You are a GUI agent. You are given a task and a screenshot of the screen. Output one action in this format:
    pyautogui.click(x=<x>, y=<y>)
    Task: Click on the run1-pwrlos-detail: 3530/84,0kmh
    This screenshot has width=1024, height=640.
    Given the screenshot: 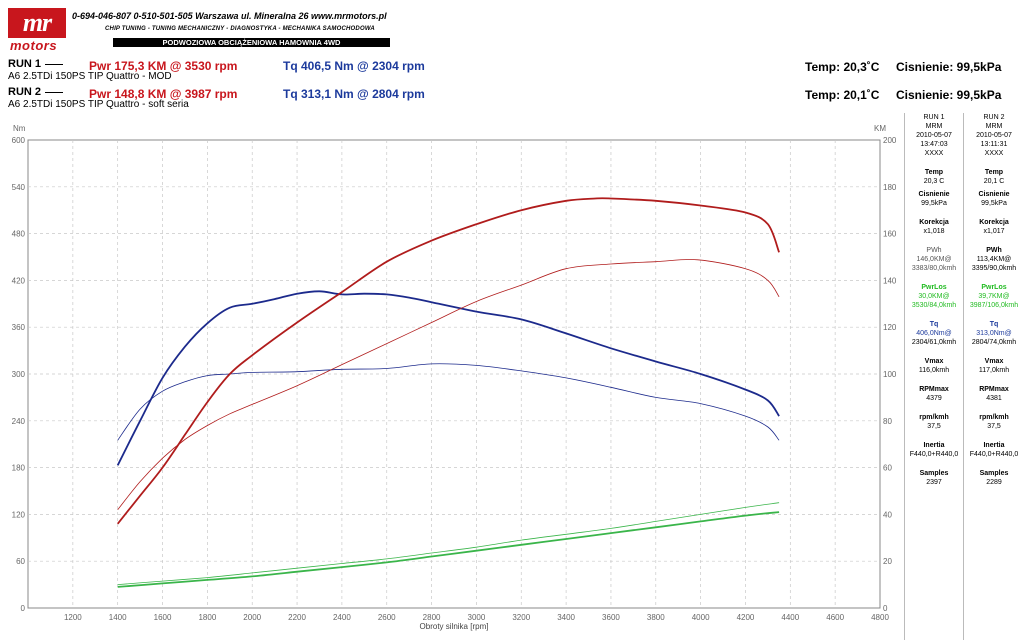 What is the action you would take?
    pyautogui.click(x=934, y=305)
    